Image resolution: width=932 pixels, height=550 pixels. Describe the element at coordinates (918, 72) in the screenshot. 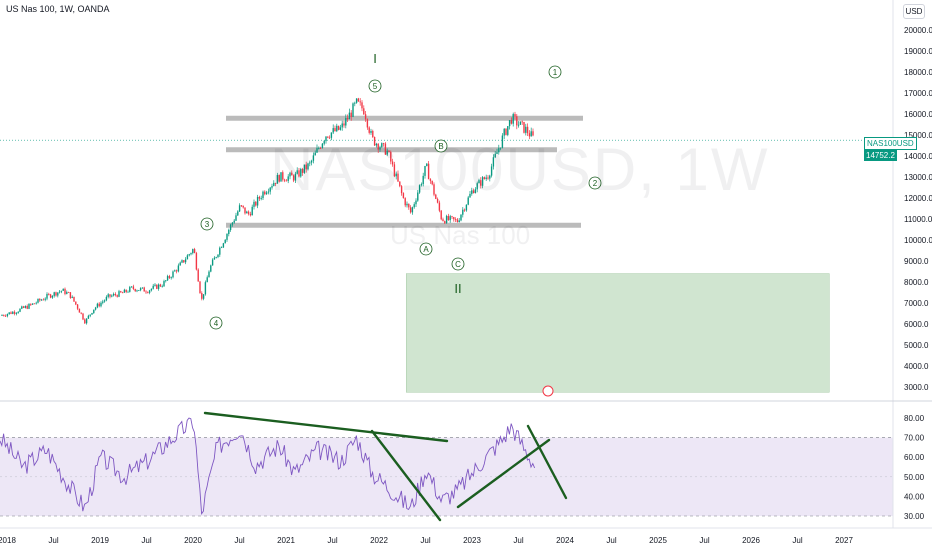

I see `price-tick-label: 18000.0` at that location.